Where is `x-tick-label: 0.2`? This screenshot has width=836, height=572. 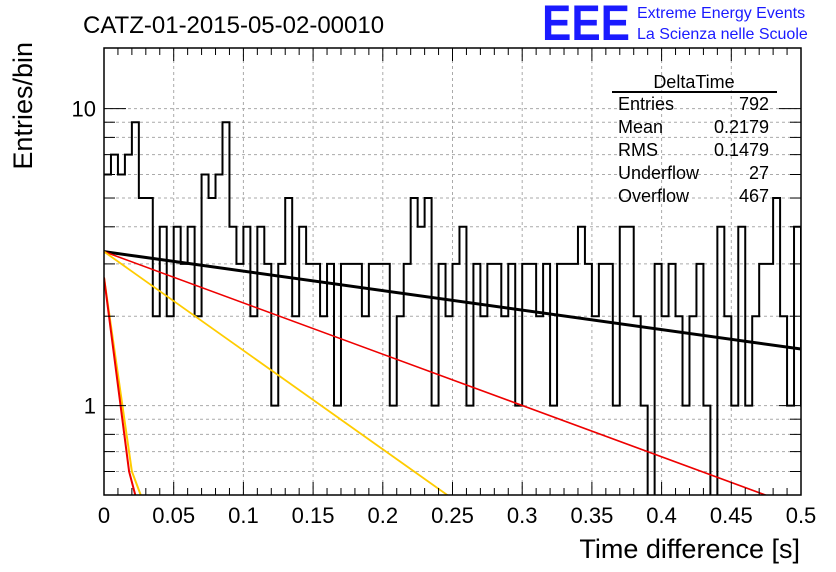 x-tick-label: 0.2 is located at coordinates (383, 515).